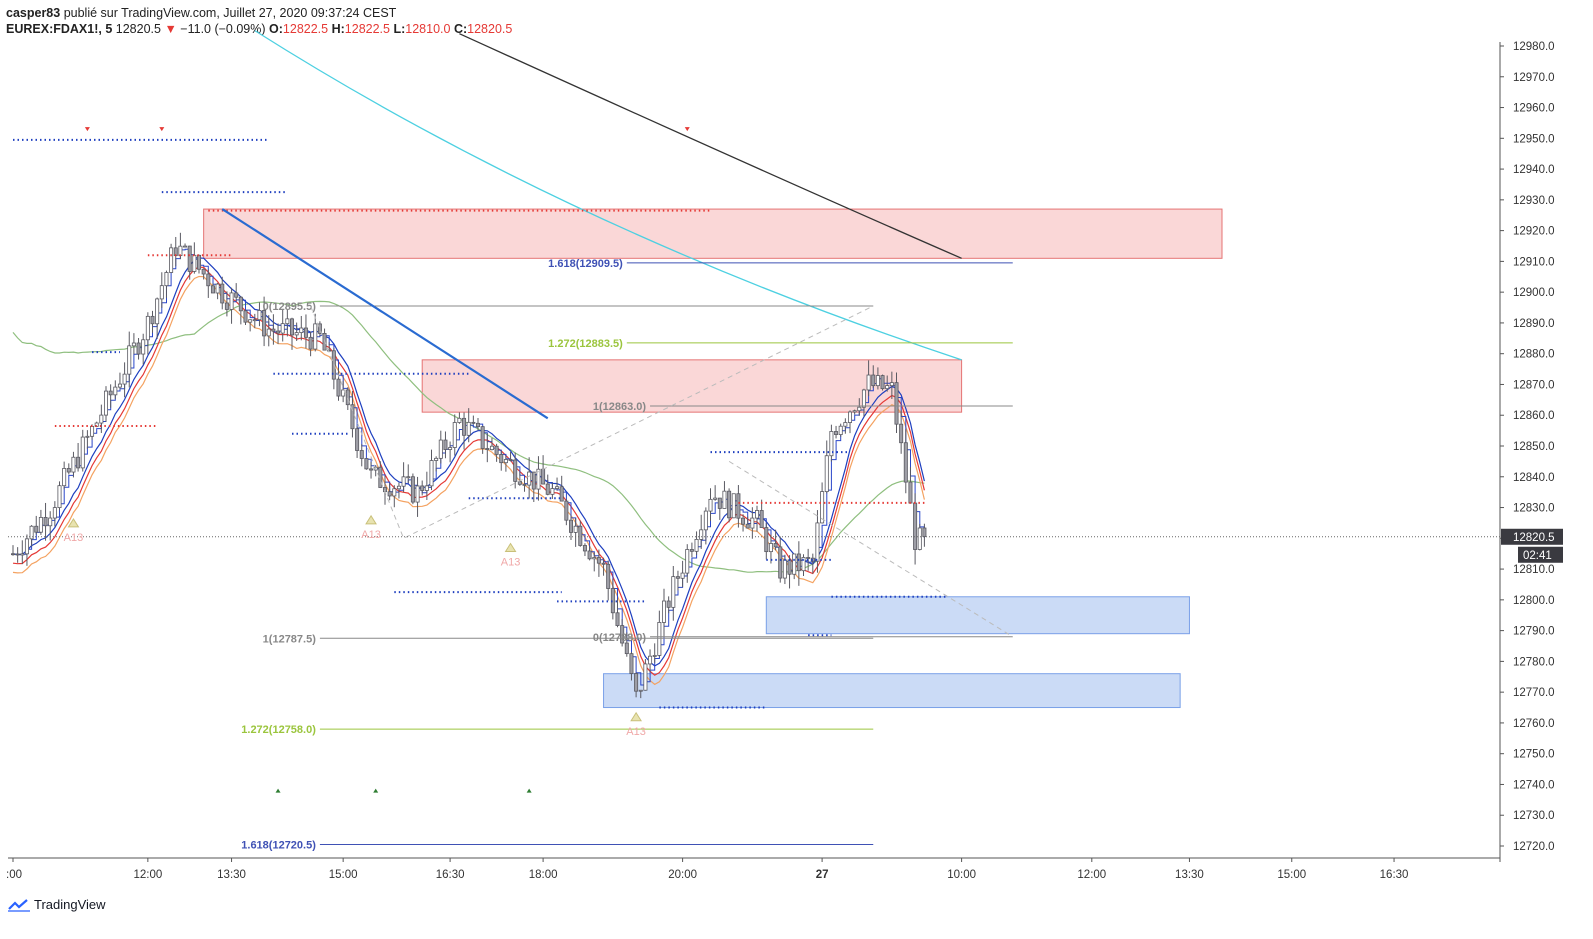  What do you see at coordinates (710, 146) in the screenshot?
I see `ma-black-line` at bounding box center [710, 146].